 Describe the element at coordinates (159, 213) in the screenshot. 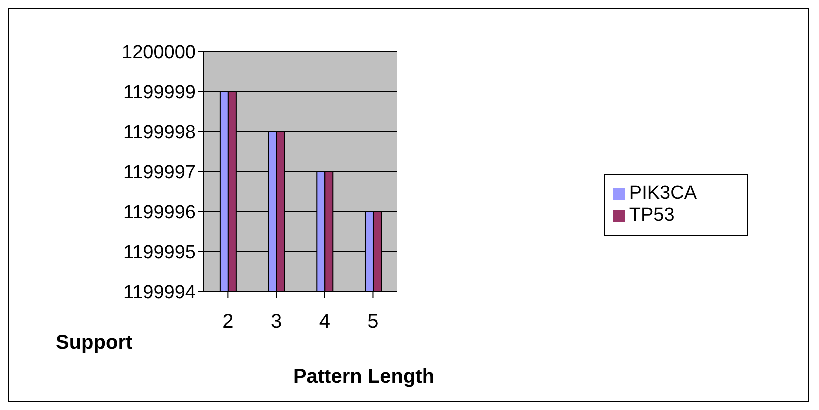

I see `y-tick-label: 1199996` at that location.